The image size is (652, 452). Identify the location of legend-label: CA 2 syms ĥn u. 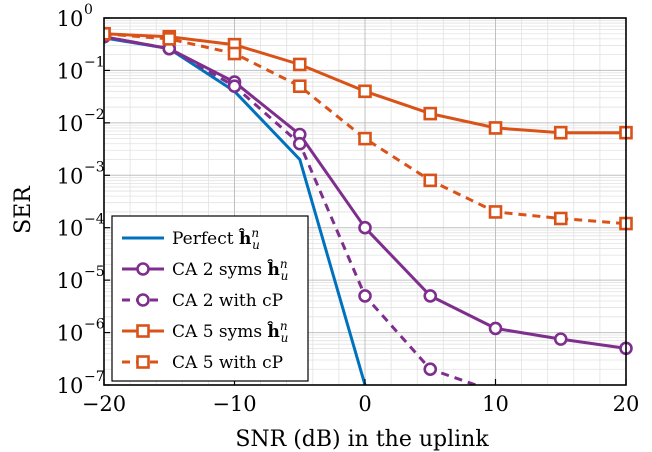
(230, 270).